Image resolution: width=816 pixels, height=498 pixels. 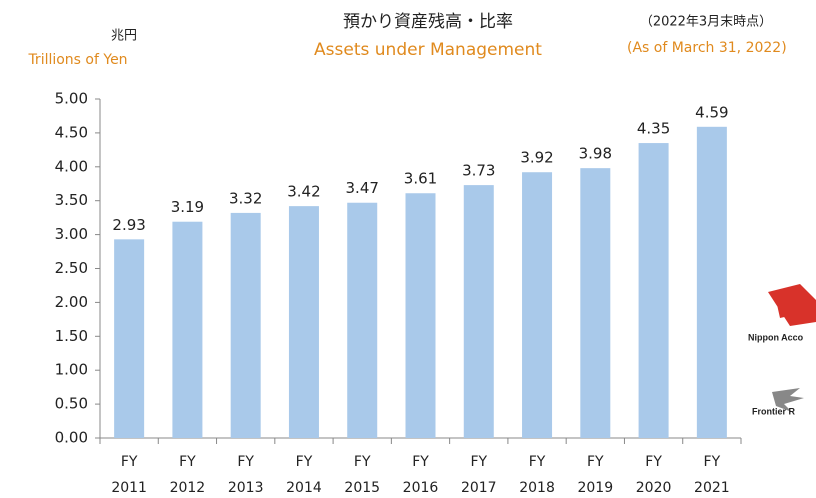 I want to click on data-label: 2.93, so click(x=128, y=225).